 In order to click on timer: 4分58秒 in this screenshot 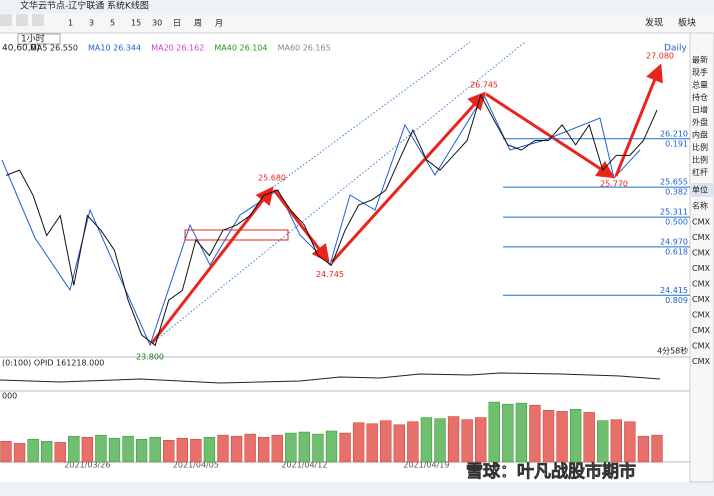, I will do `click(672, 351)`.